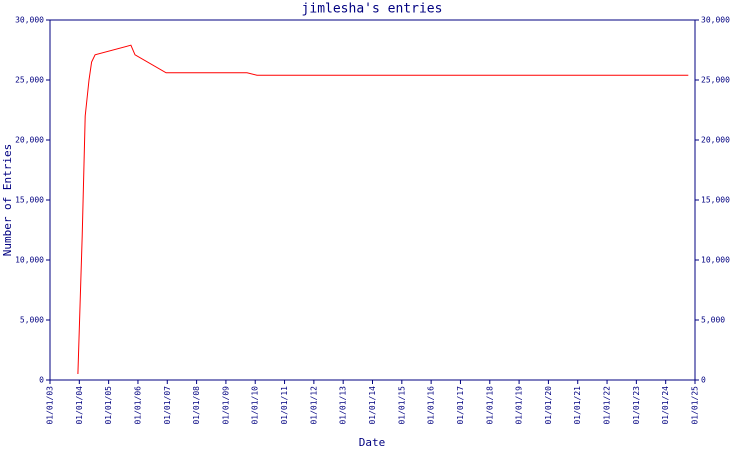  What do you see at coordinates (225, 405) in the screenshot?
I see `x-tick-label: 01/01/09` at bounding box center [225, 405].